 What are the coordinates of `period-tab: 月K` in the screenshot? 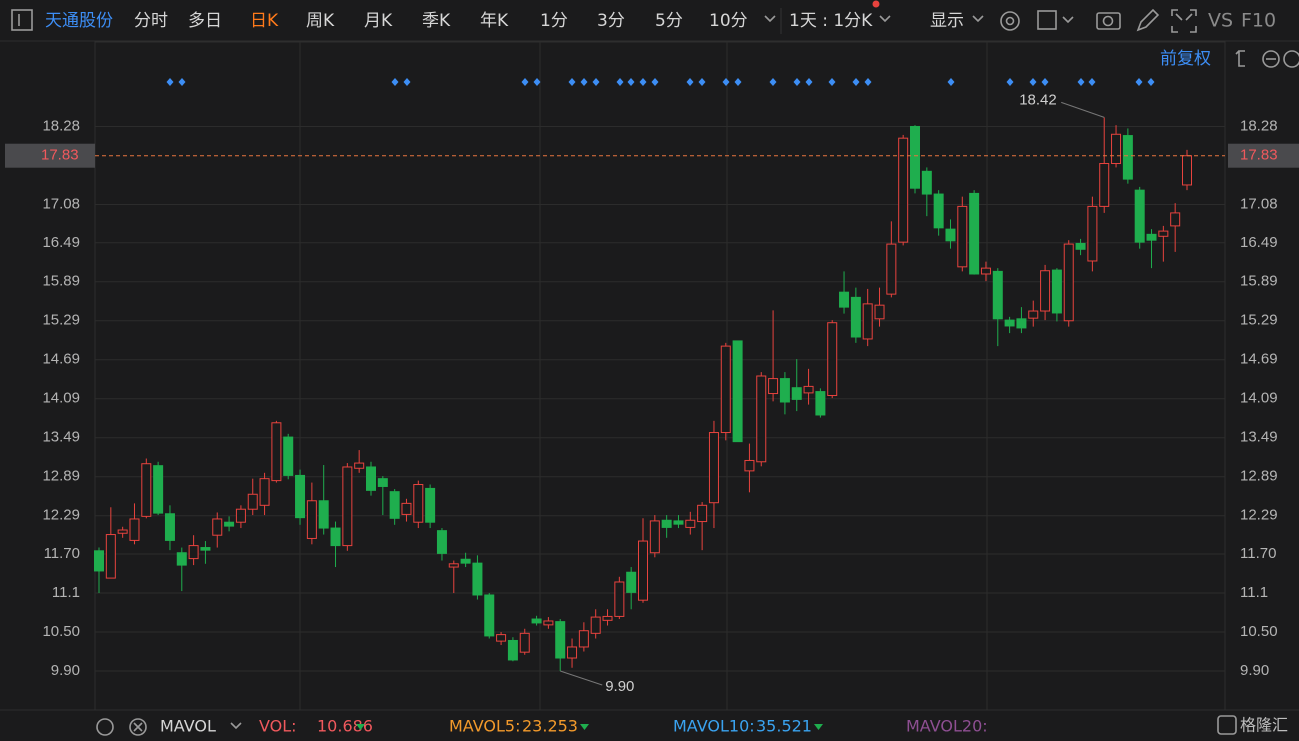 It's located at (378, 21).